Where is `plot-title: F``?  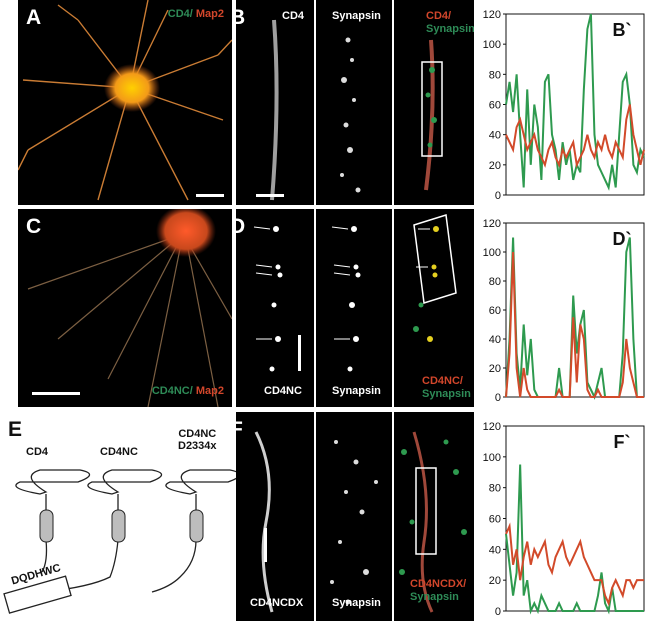 plot-title: F` is located at coordinates (622, 442).